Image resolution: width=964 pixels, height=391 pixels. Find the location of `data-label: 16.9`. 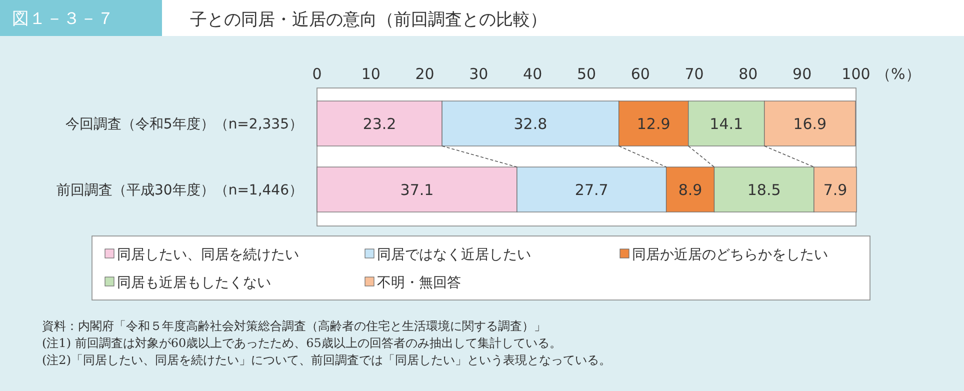

data-label: 16.9 is located at coordinates (810, 123).